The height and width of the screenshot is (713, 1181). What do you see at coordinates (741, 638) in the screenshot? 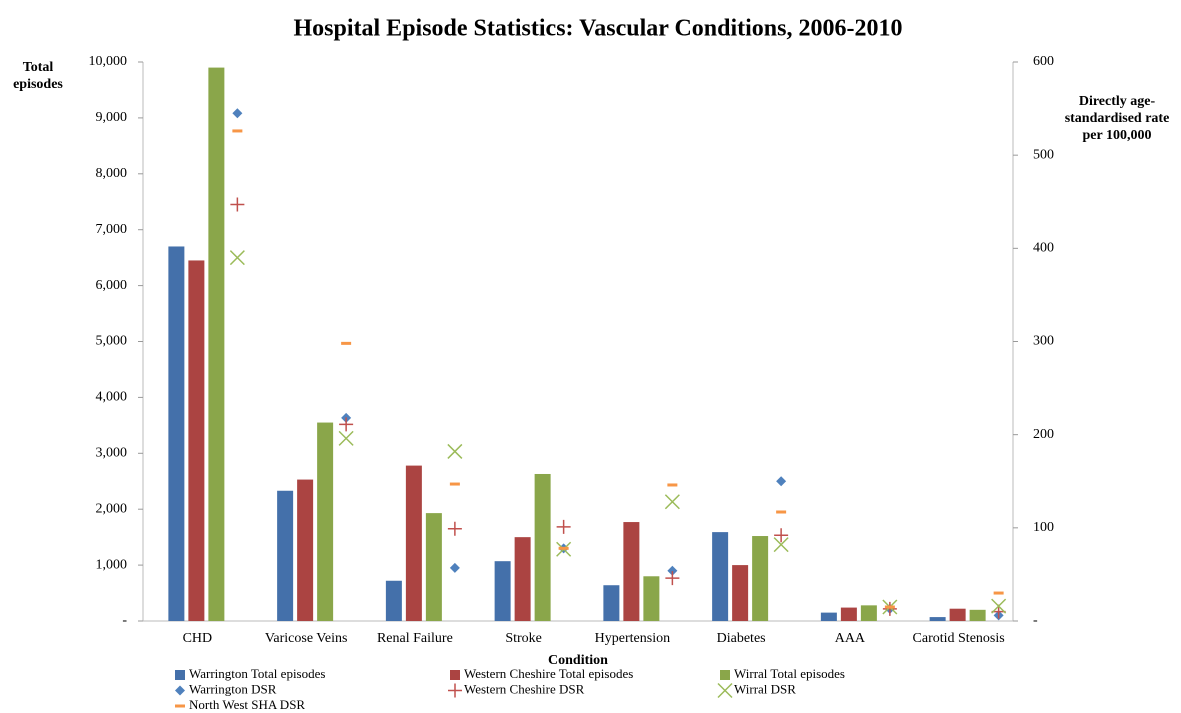
I see `x-tick-label: Diabetes` at bounding box center [741, 638].